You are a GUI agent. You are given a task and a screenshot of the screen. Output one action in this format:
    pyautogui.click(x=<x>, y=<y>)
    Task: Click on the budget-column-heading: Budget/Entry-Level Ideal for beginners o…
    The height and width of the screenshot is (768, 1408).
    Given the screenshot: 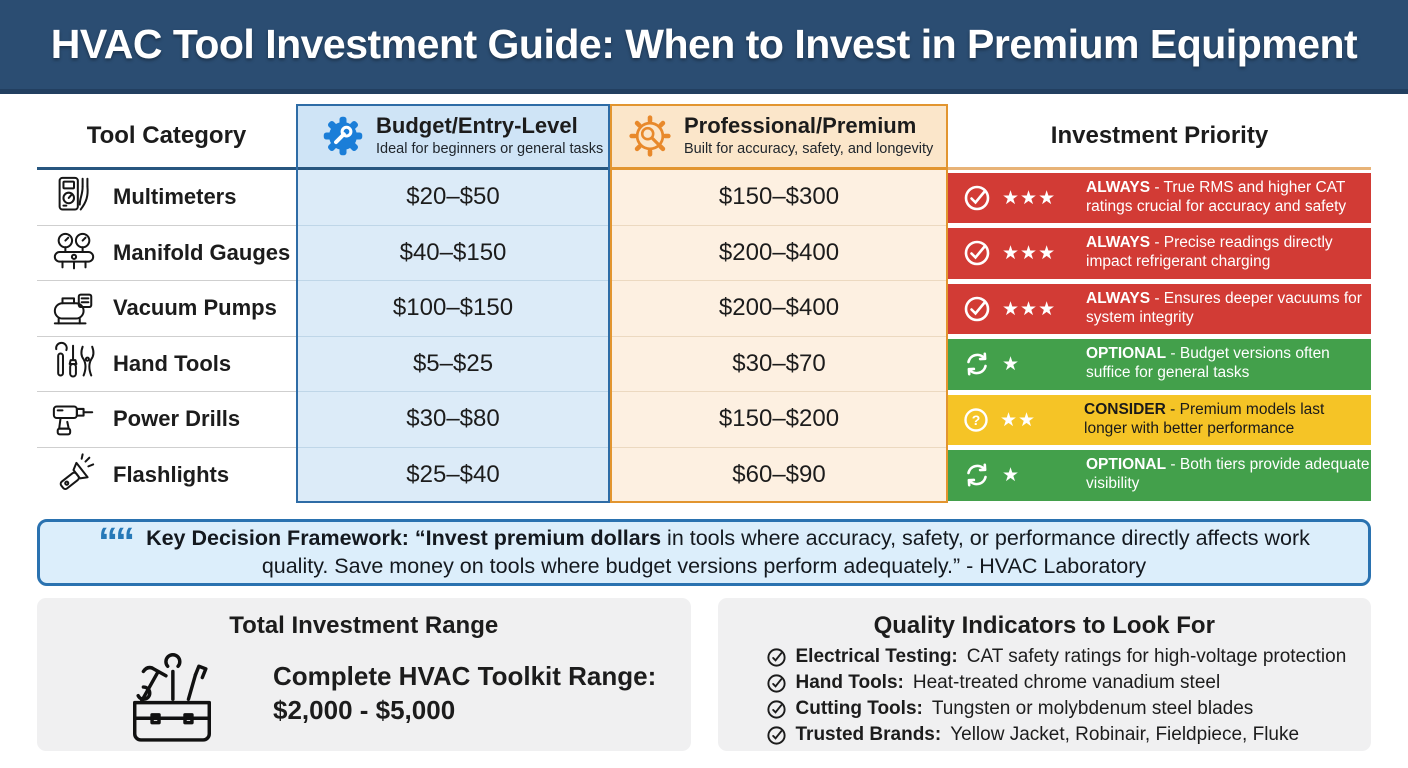 What is the action you would take?
    pyautogui.click(x=490, y=135)
    